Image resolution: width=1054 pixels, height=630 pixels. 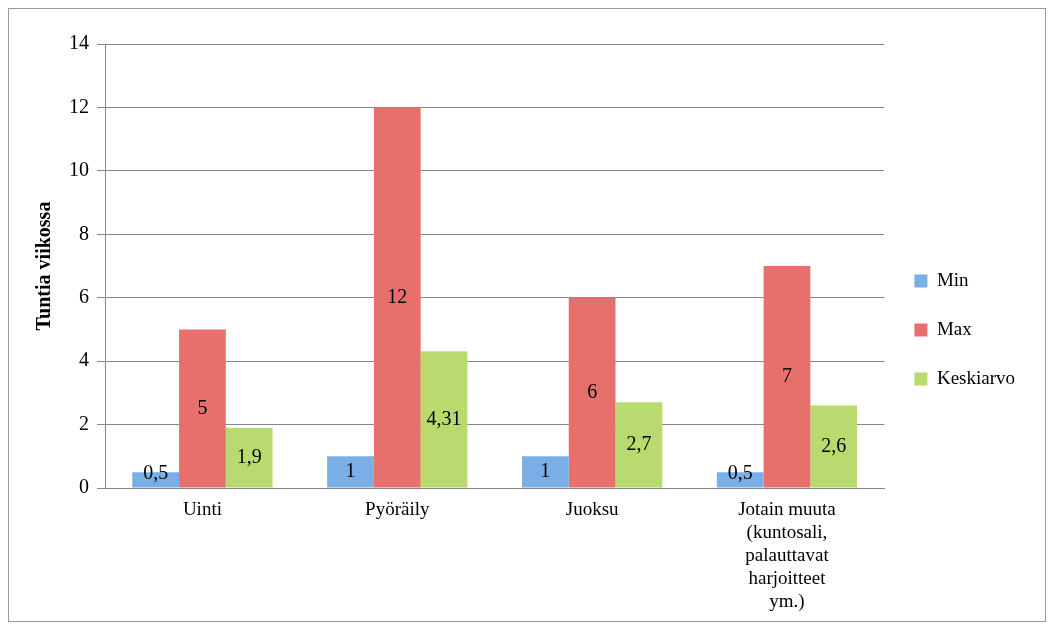 I want to click on data-label: 12, so click(x=397, y=295).